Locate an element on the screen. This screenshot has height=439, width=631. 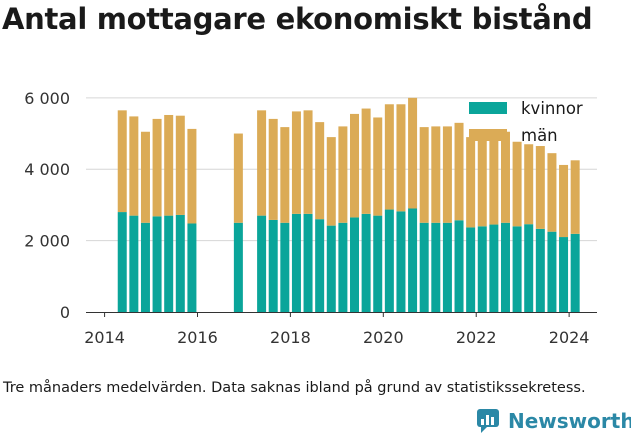
x-tick-label: 2022 is located at coordinates (476, 337).